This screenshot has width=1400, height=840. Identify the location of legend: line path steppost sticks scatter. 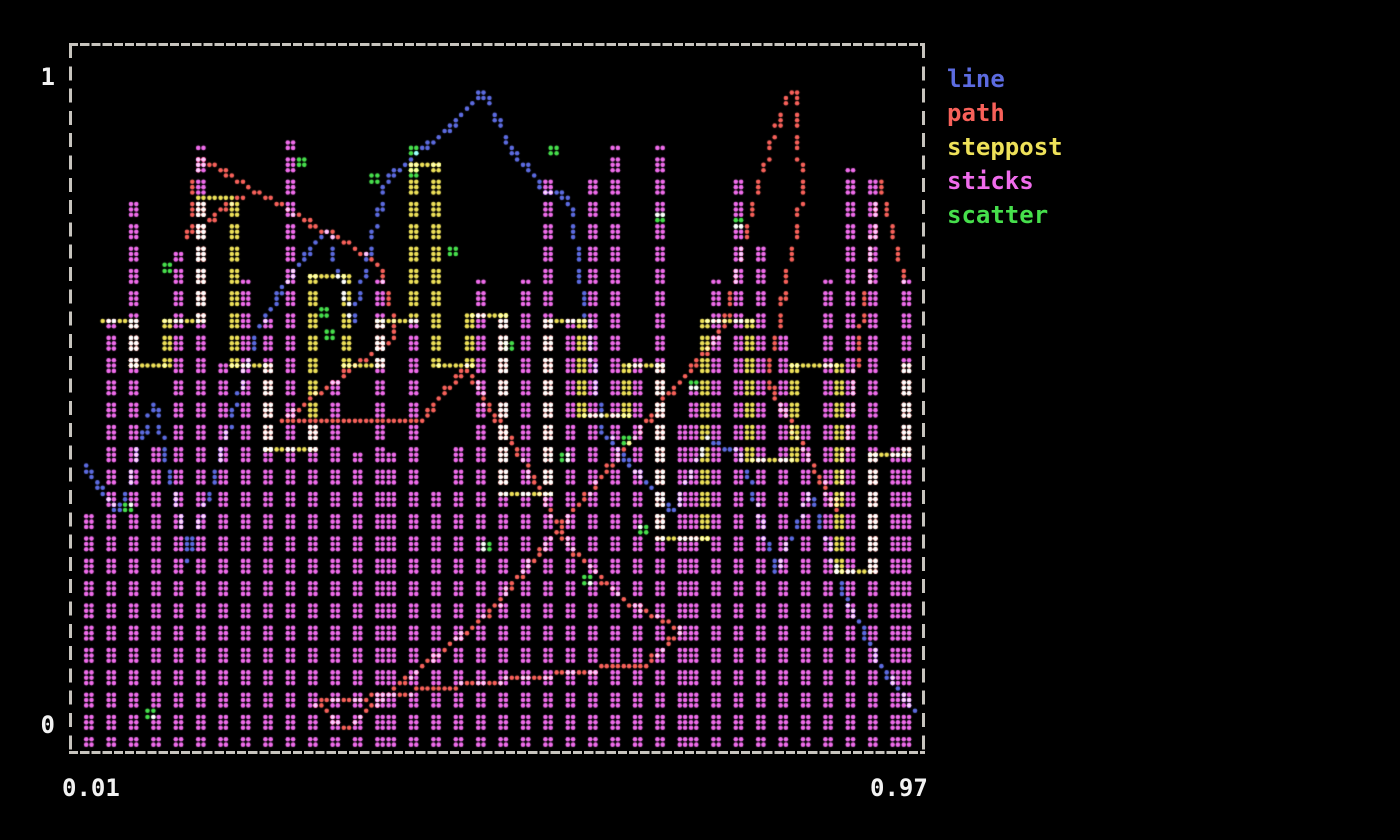
(1005, 147).